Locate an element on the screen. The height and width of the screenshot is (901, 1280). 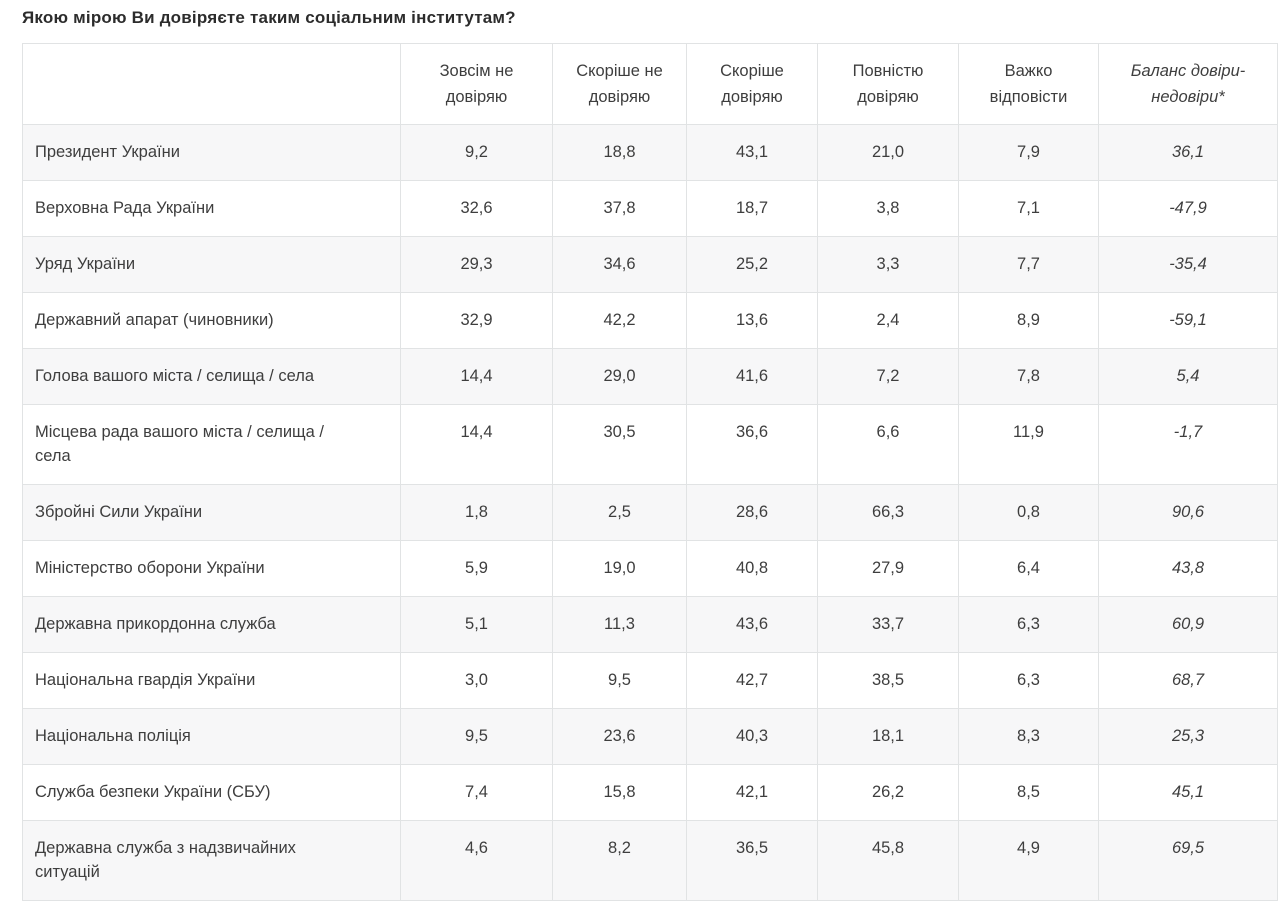
value-cell: 2,4 is located at coordinates (888, 320).